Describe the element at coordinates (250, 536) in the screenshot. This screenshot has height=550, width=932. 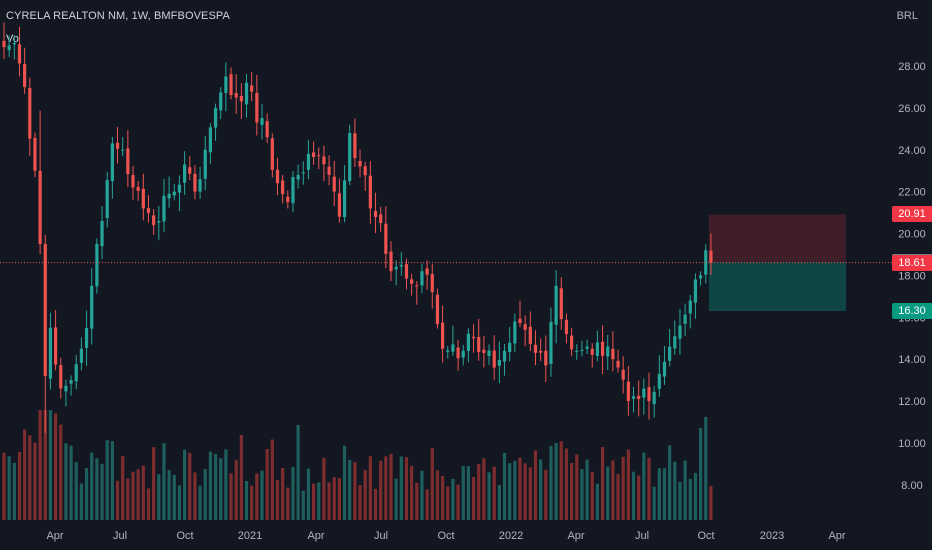
I see `x-axis-tick-label: 2021` at that location.